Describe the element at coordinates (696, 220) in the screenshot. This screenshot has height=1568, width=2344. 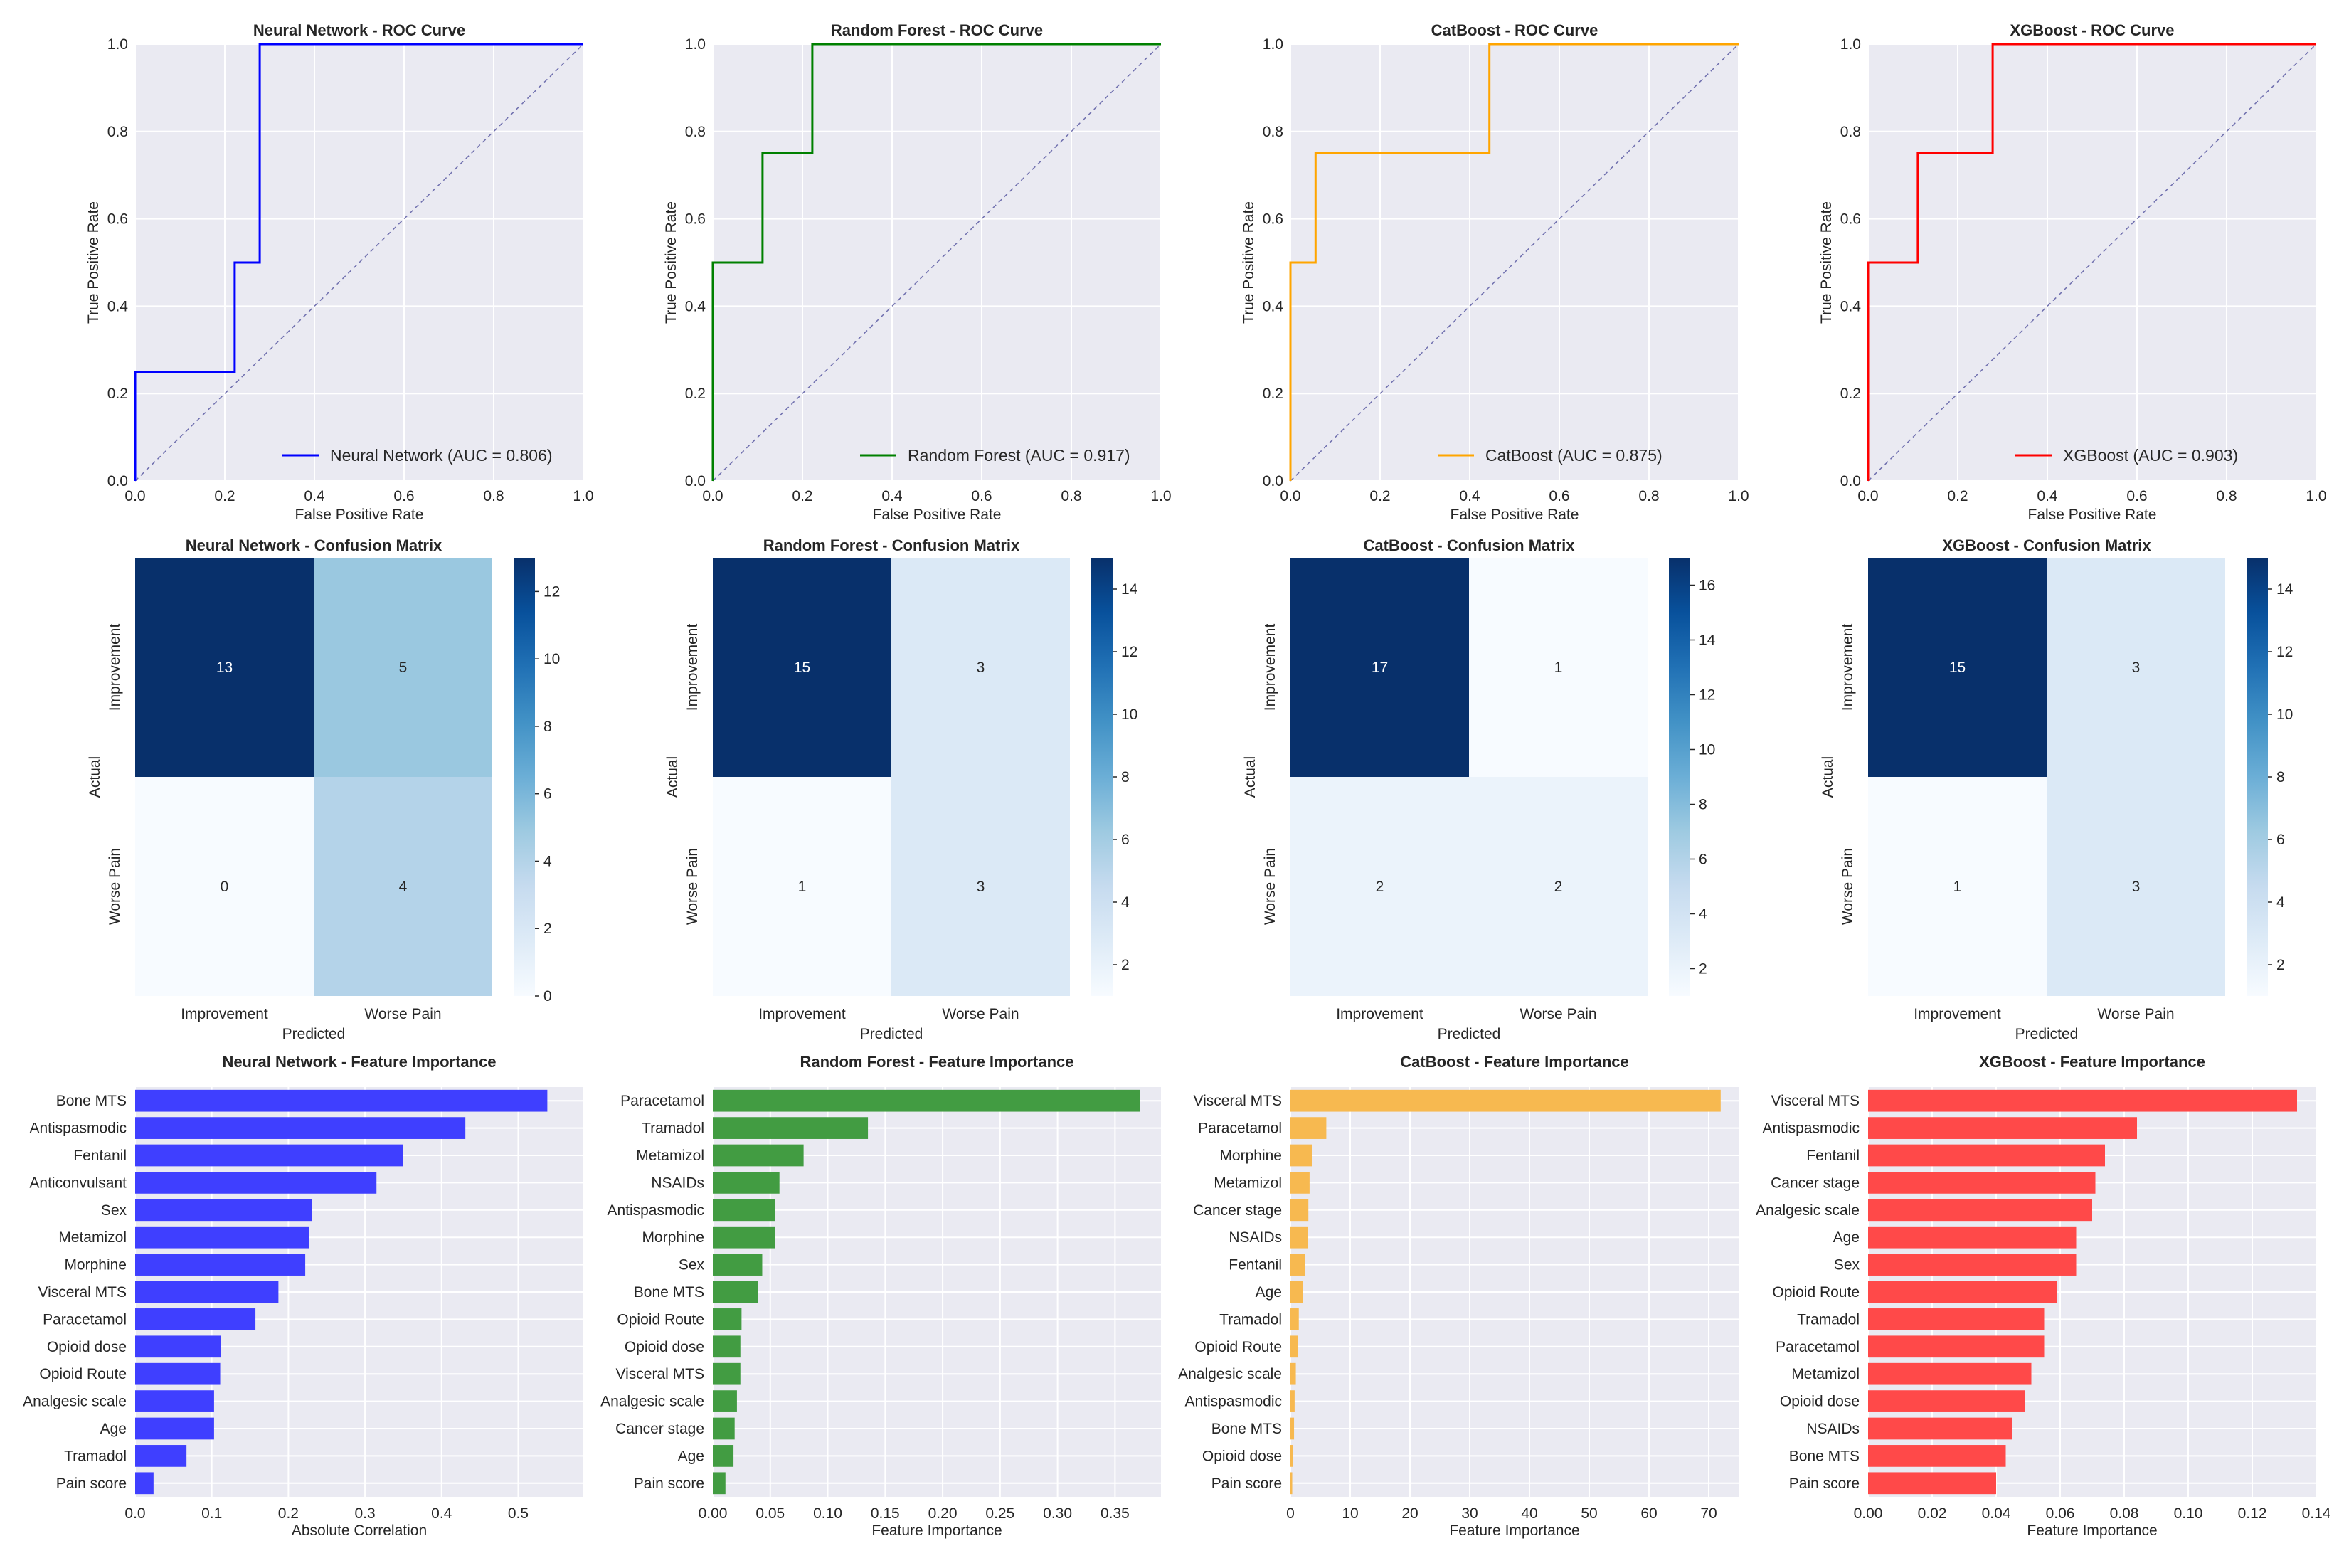
I see `y-tick-label: 0.6` at that location.